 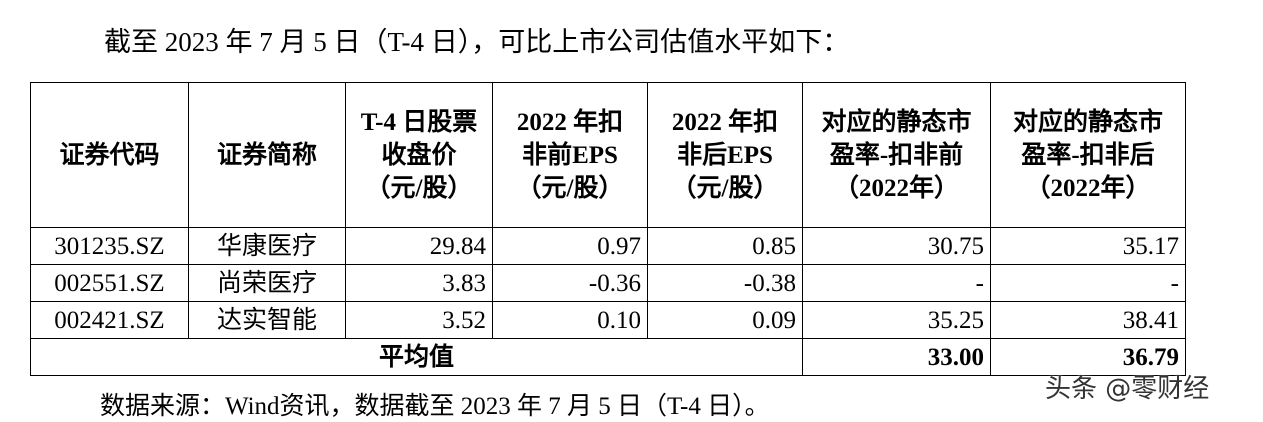 I want to click on table-cell: 达实智能, so click(x=267, y=320).